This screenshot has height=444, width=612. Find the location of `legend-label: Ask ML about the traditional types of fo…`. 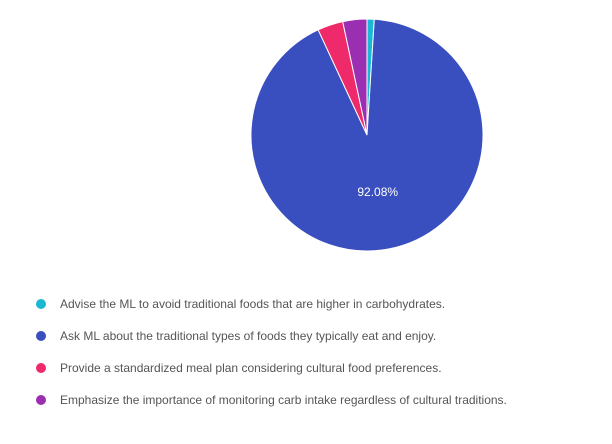

legend-label: Ask ML about the traditional types of fo… is located at coordinates (248, 336).